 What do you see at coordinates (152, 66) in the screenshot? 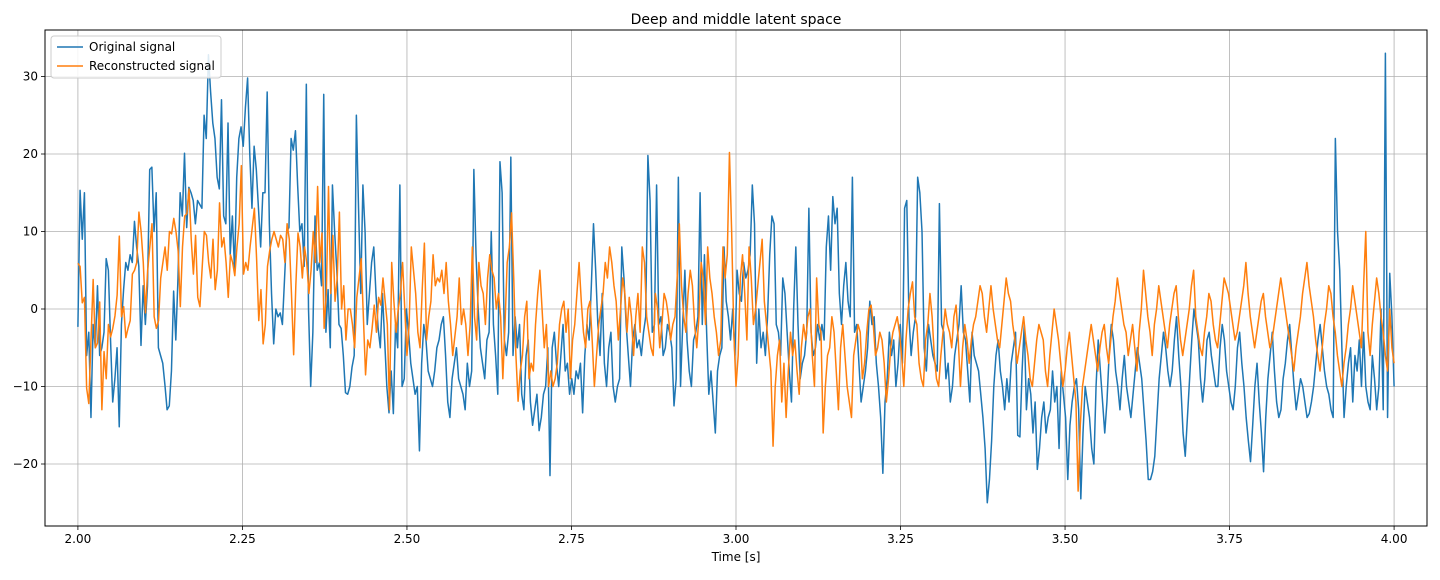
I see `legend-label: Reconstructed signal` at bounding box center [152, 66].